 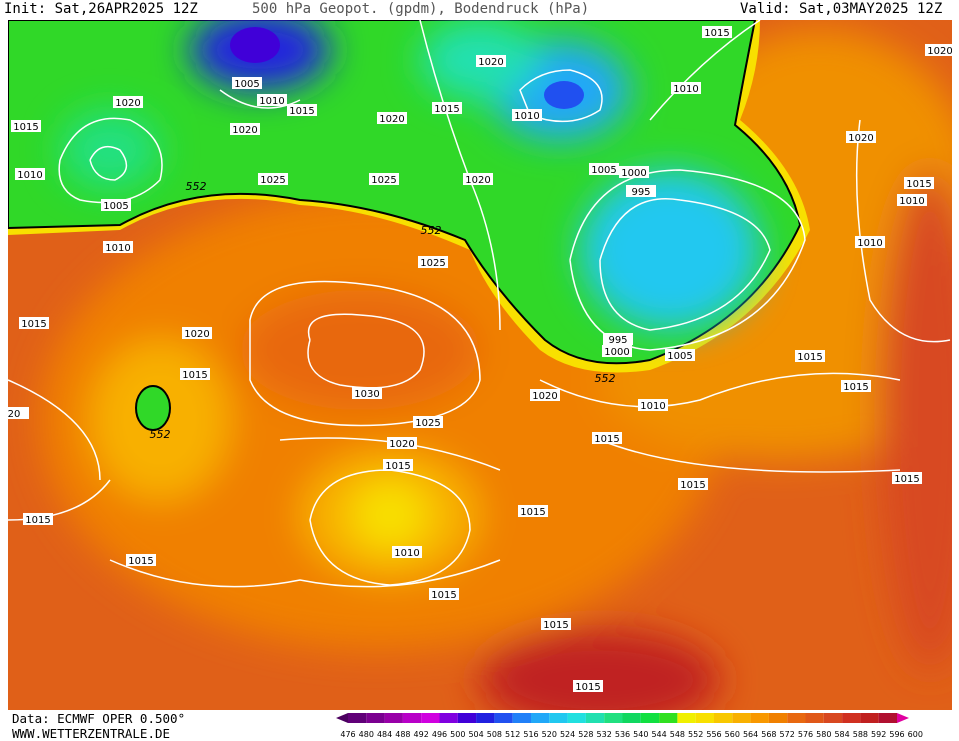 What do you see at coordinates (841, 9) in the screenshot?
I see `valid-time: Valid: Sat,03MAY2025 12Z` at bounding box center [841, 9].